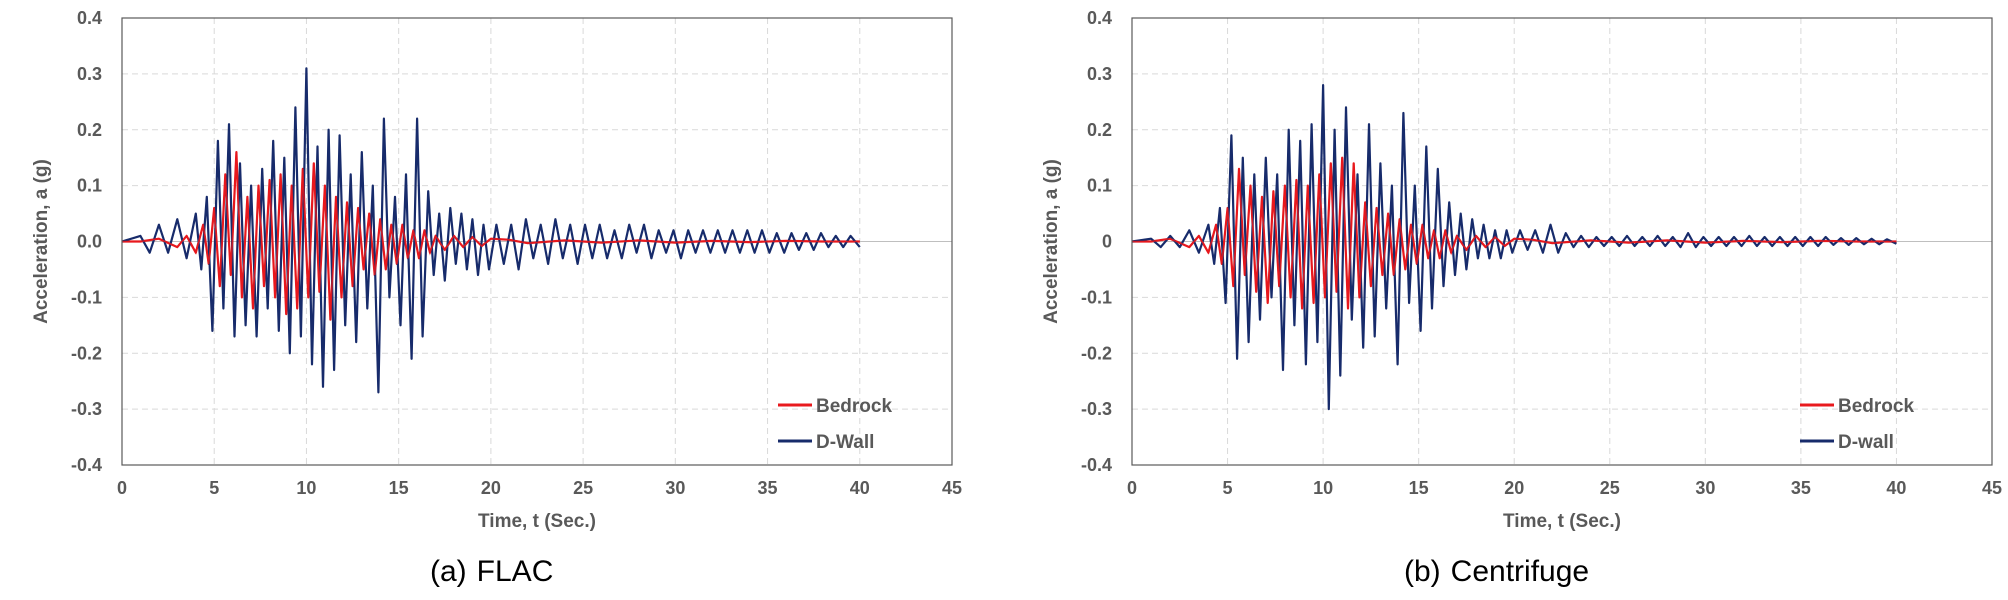 The width and height of the screenshot is (2008, 600). Describe the element at coordinates (515, 571) in the screenshot. I see `caption-title: FLAC` at that location.